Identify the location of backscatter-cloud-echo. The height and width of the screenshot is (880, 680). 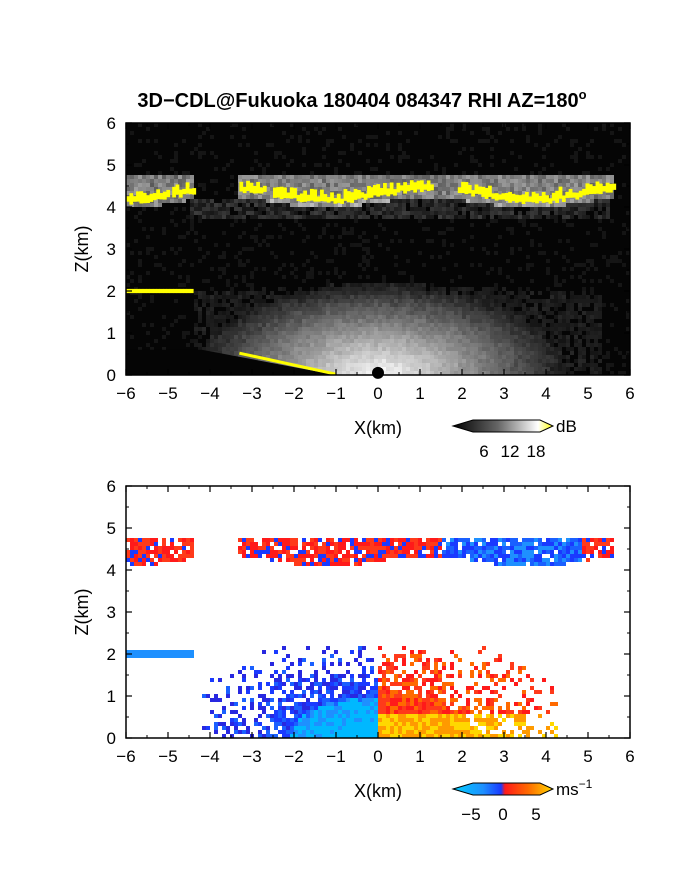
(161, 196).